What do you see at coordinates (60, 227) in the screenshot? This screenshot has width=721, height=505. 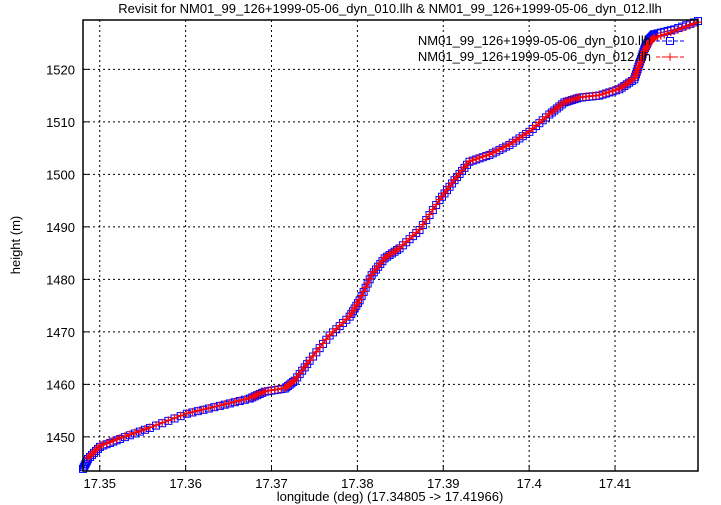 I see `y-tick-label: 1490` at bounding box center [60, 227].